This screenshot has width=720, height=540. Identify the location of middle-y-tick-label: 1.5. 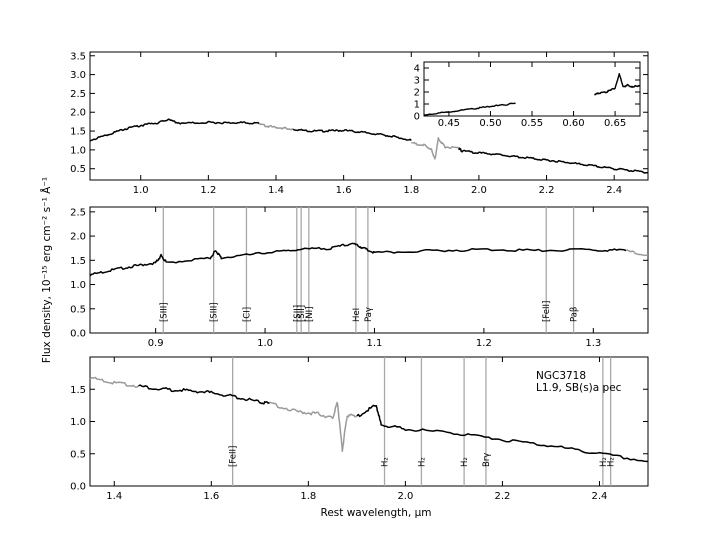
(78, 261).